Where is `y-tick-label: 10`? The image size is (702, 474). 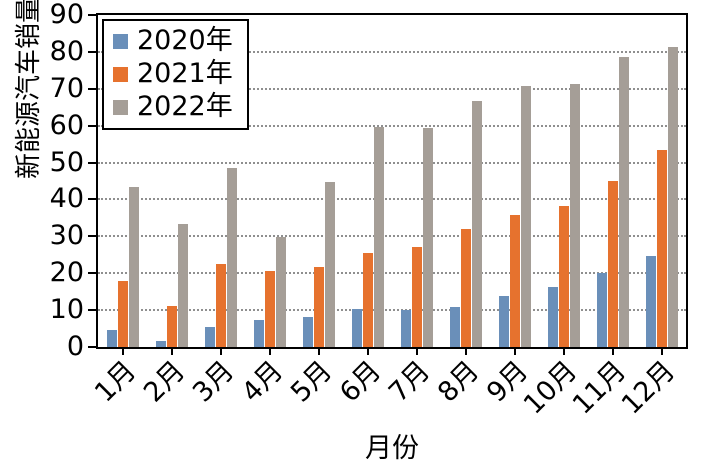
y-tick-label: 10 is located at coordinates (66, 310).